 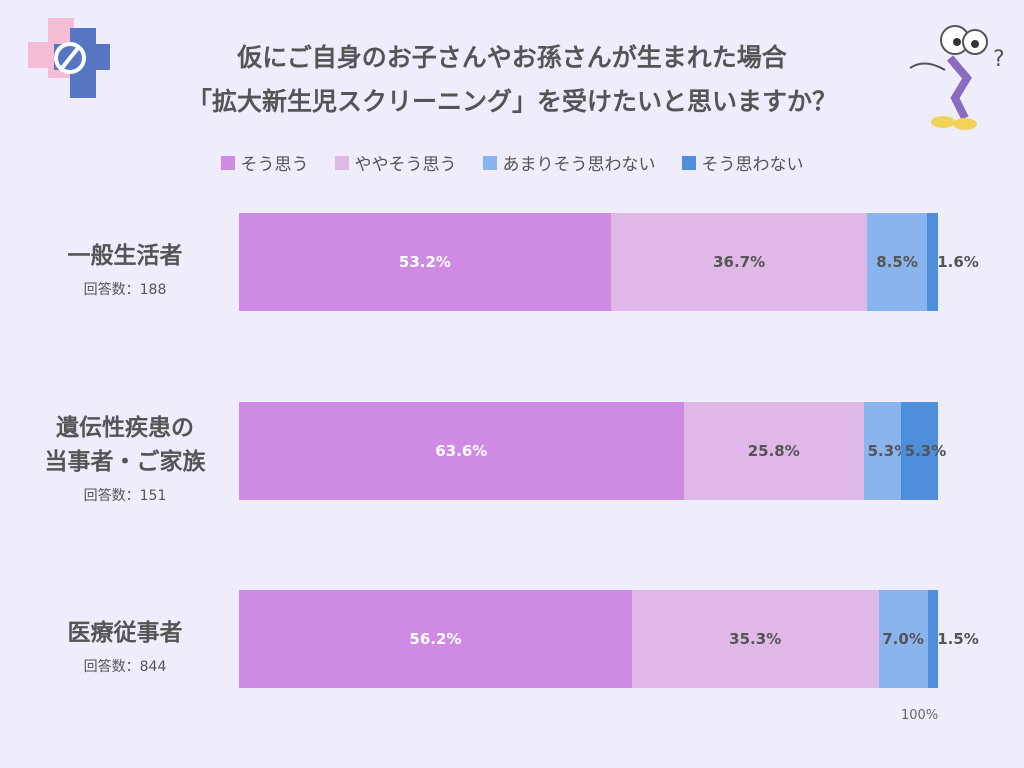 I want to click on value-label: 25.8%, so click(x=773, y=450).